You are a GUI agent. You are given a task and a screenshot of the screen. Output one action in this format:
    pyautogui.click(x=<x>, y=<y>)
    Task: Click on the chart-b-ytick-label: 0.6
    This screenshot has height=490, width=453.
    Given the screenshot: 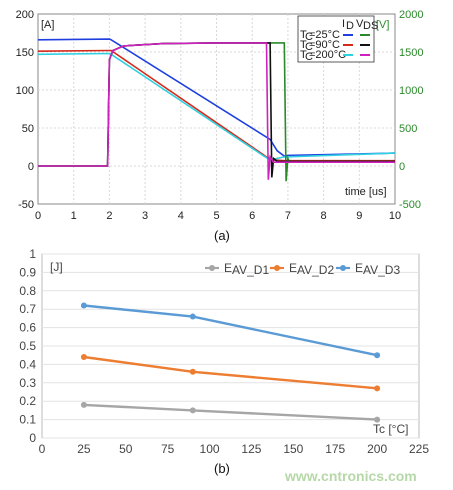 What is the action you would take?
    pyautogui.click(x=27, y=328)
    